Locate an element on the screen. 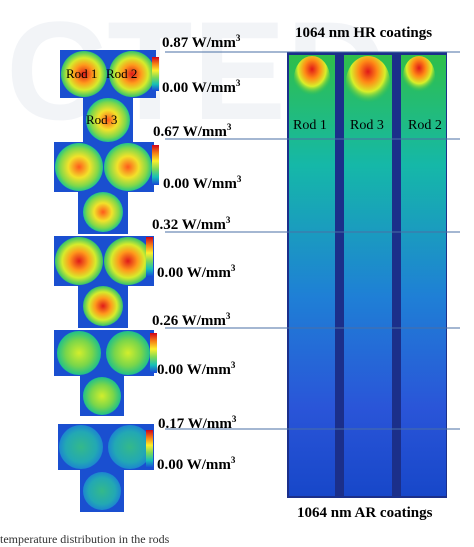 Image resolution: width=474 pixels, height=547 pixels. cross-rod-label-2: Rod 2 is located at coordinates (122, 73).